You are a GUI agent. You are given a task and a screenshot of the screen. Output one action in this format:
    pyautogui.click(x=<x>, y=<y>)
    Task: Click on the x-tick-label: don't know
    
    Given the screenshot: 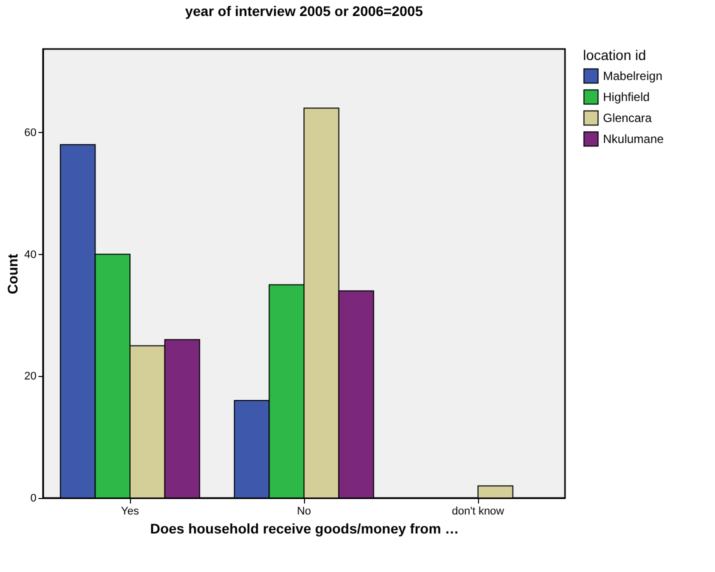 What is the action you would take?
    pyautogui.click(x=478, y=512)
    